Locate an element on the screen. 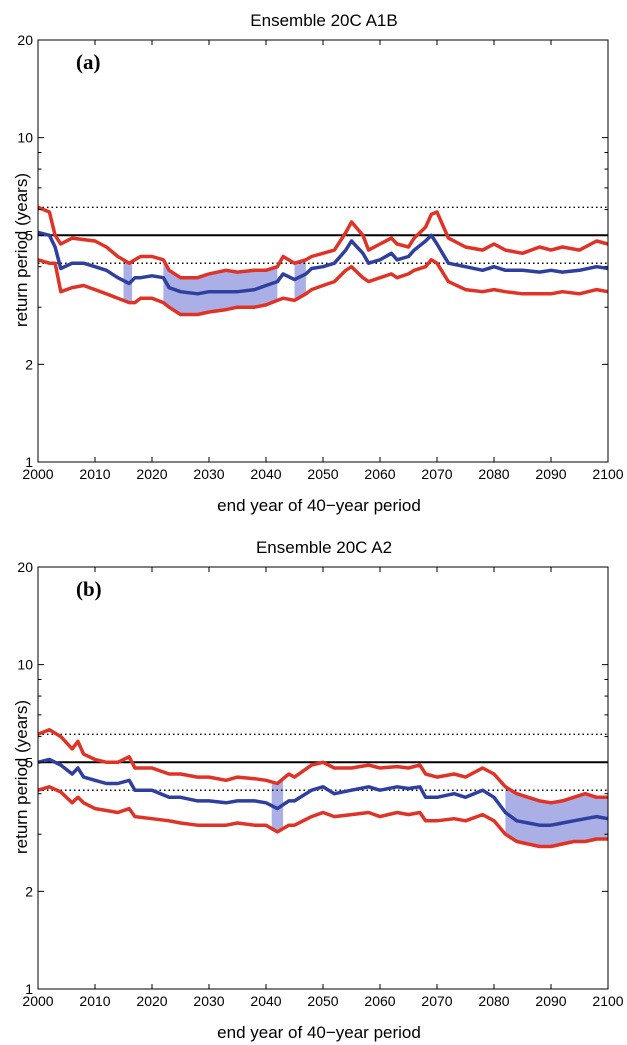  panel-label: (a) is located at coordinates (88, 62).